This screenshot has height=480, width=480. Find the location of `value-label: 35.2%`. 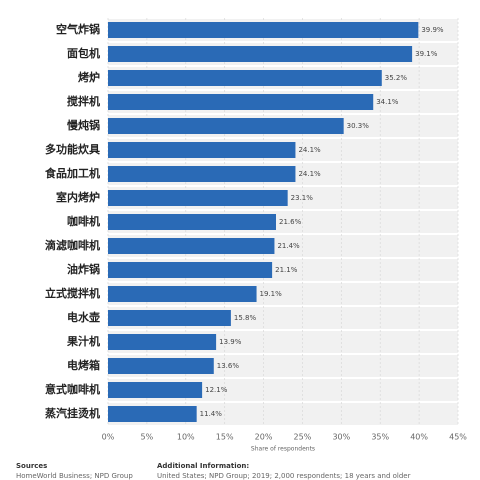

value-label: 35.2% is located at coordinates (396, 78).